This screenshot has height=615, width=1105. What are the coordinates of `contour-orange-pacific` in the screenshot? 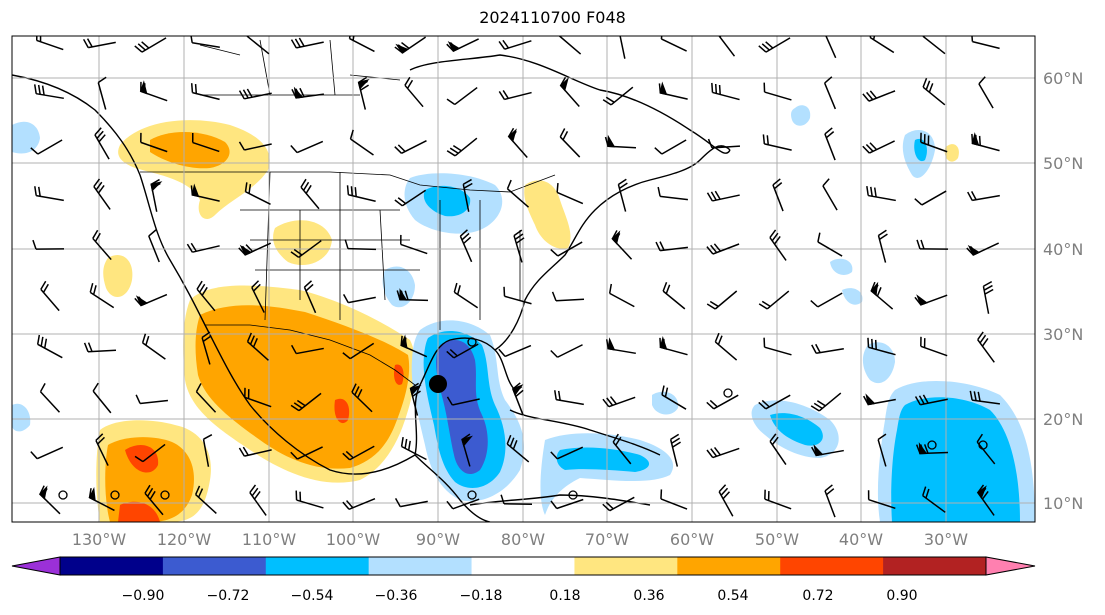 It's located at (149, 479).